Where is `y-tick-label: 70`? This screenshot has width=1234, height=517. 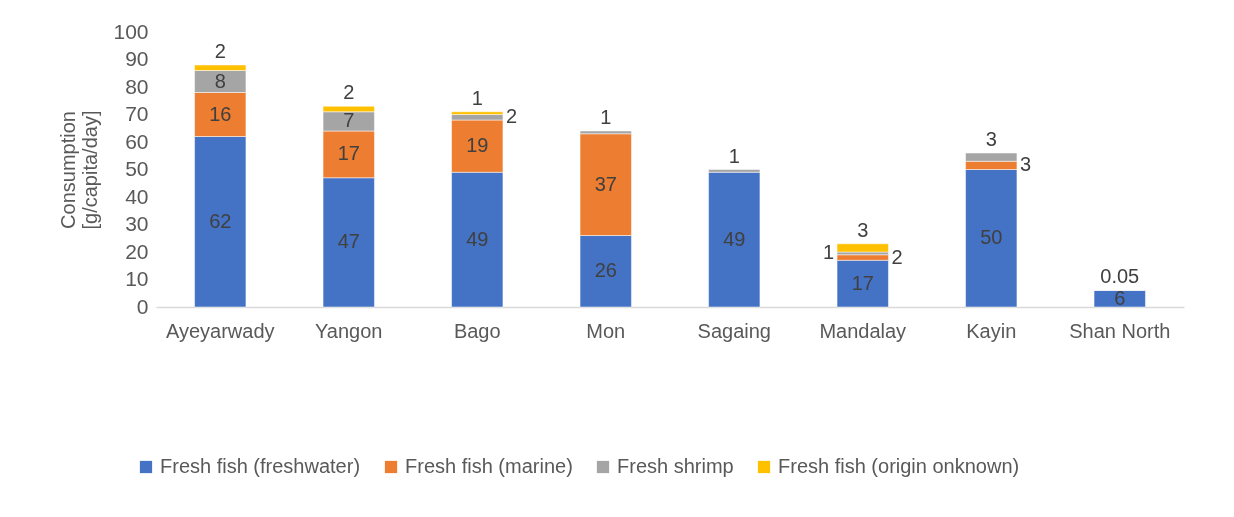
y-tick-label: 70 is located at coordinates (137, 113).